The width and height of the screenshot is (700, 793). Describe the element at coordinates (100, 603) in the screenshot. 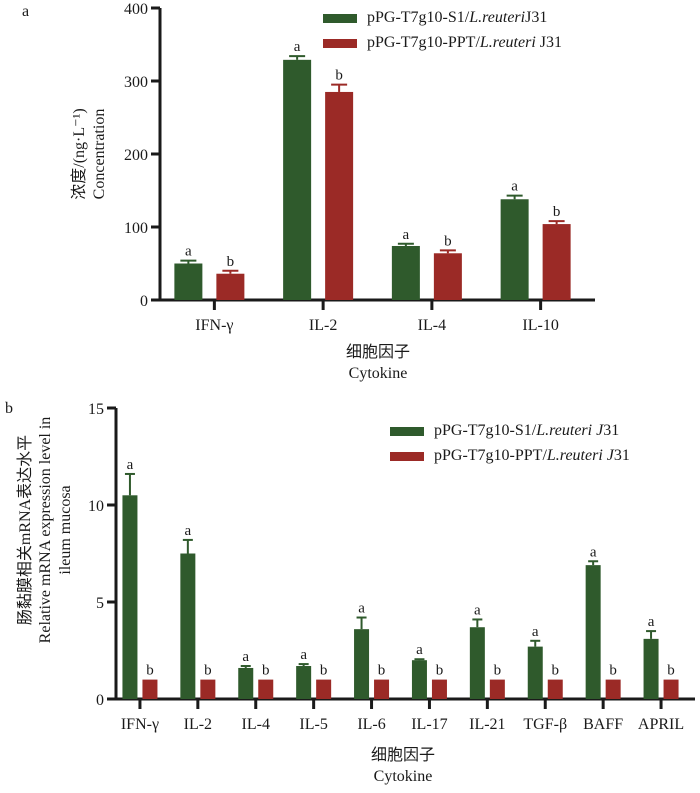

I see `y-tick-label: 5` at that location.